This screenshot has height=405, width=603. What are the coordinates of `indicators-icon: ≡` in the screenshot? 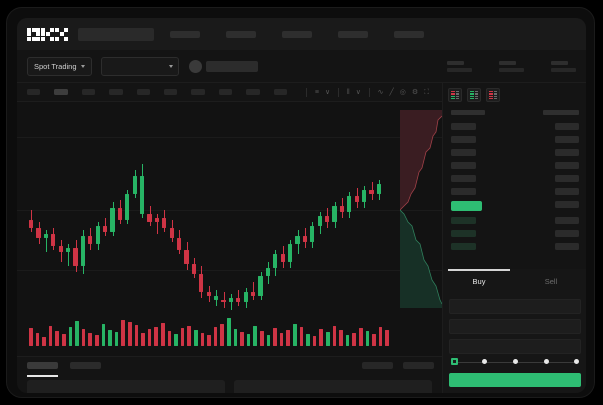 It's located at (316, 92).